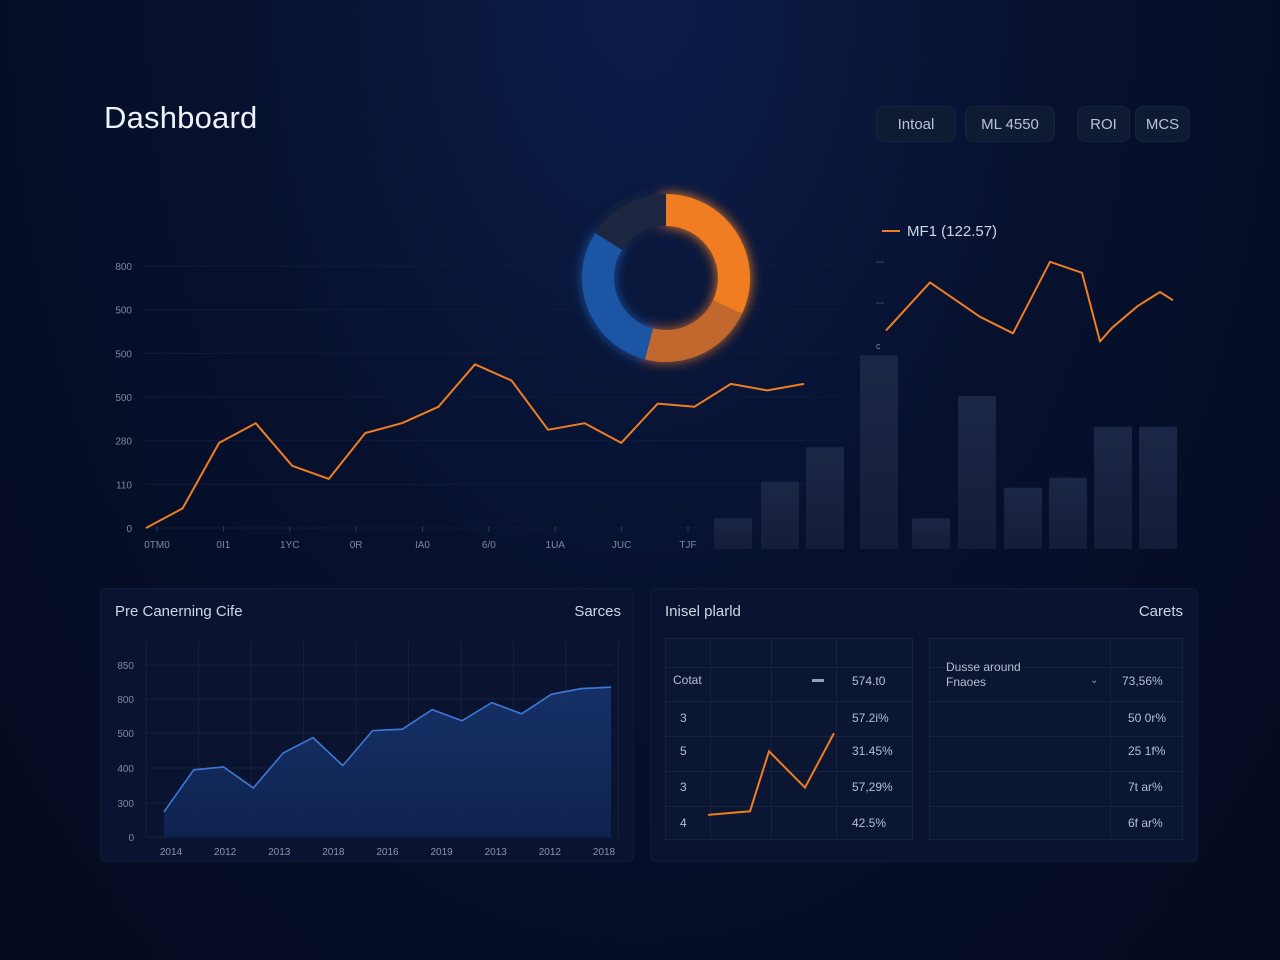 The height and width of the screenshot is (960, 1280). What do you see at coordinates (129, 529) in the screenshot?
I see `main-y-tick-label: 0` at bounding box center [129, 529].